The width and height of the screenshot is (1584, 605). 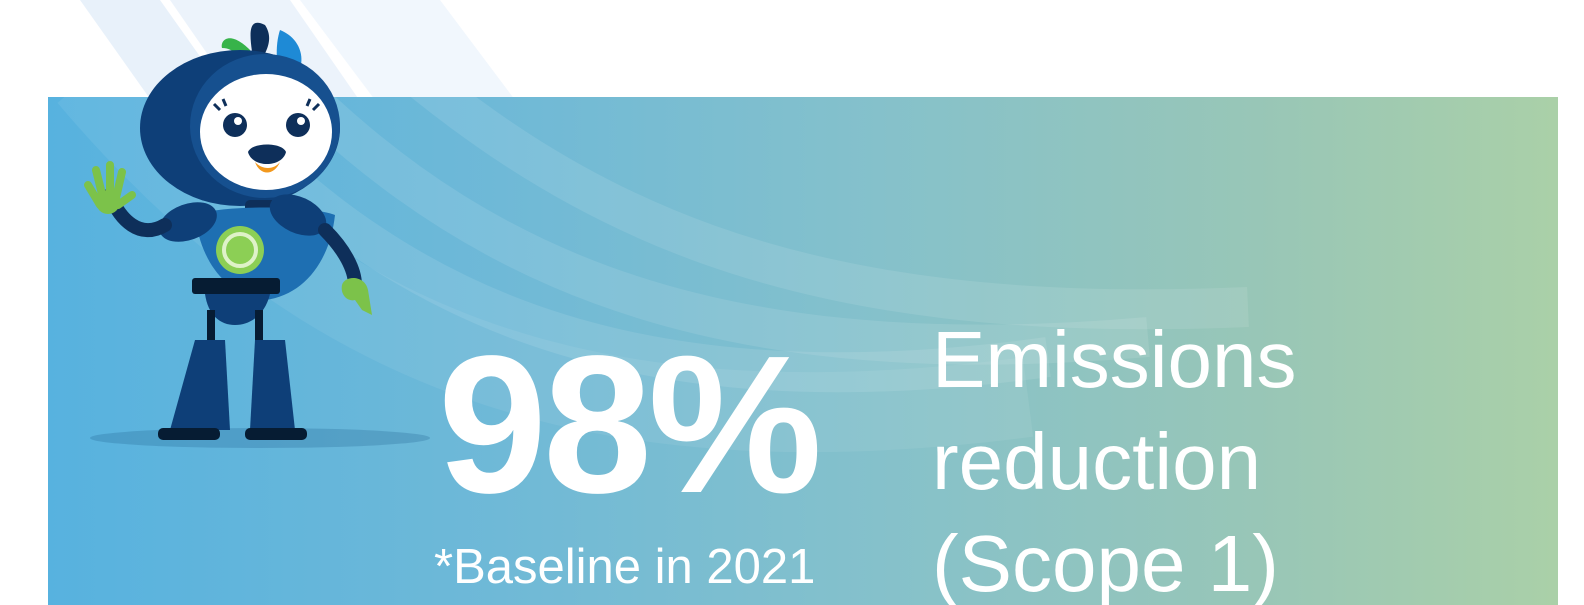 I want to click on reduction-percentage: 98%, so click(x=630, y=424).